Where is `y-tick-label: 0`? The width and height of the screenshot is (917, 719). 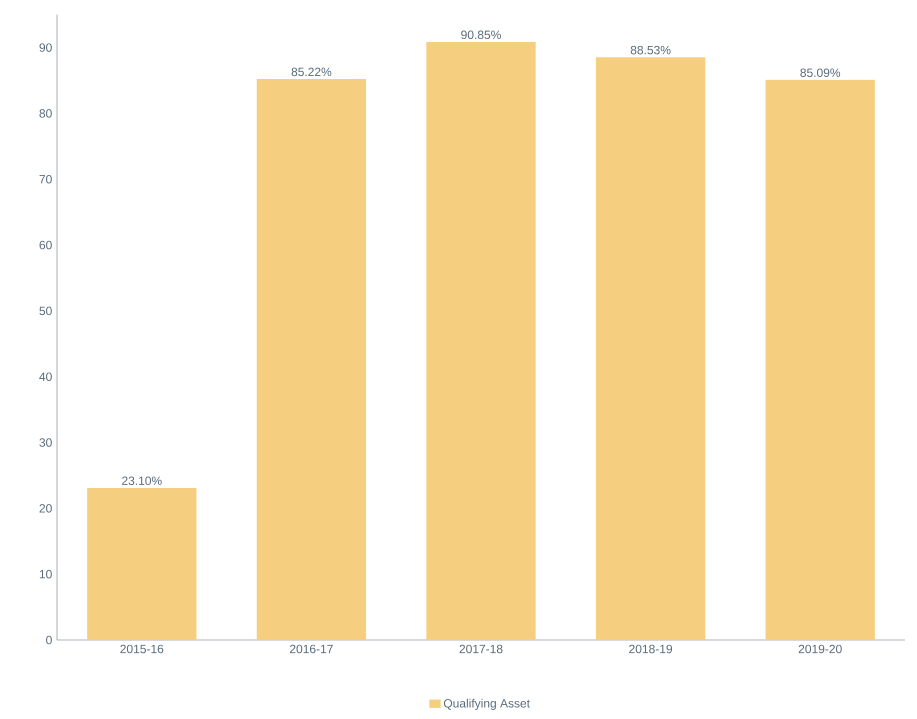
y-tick-label: 0 is located at coordinates (49, 640).